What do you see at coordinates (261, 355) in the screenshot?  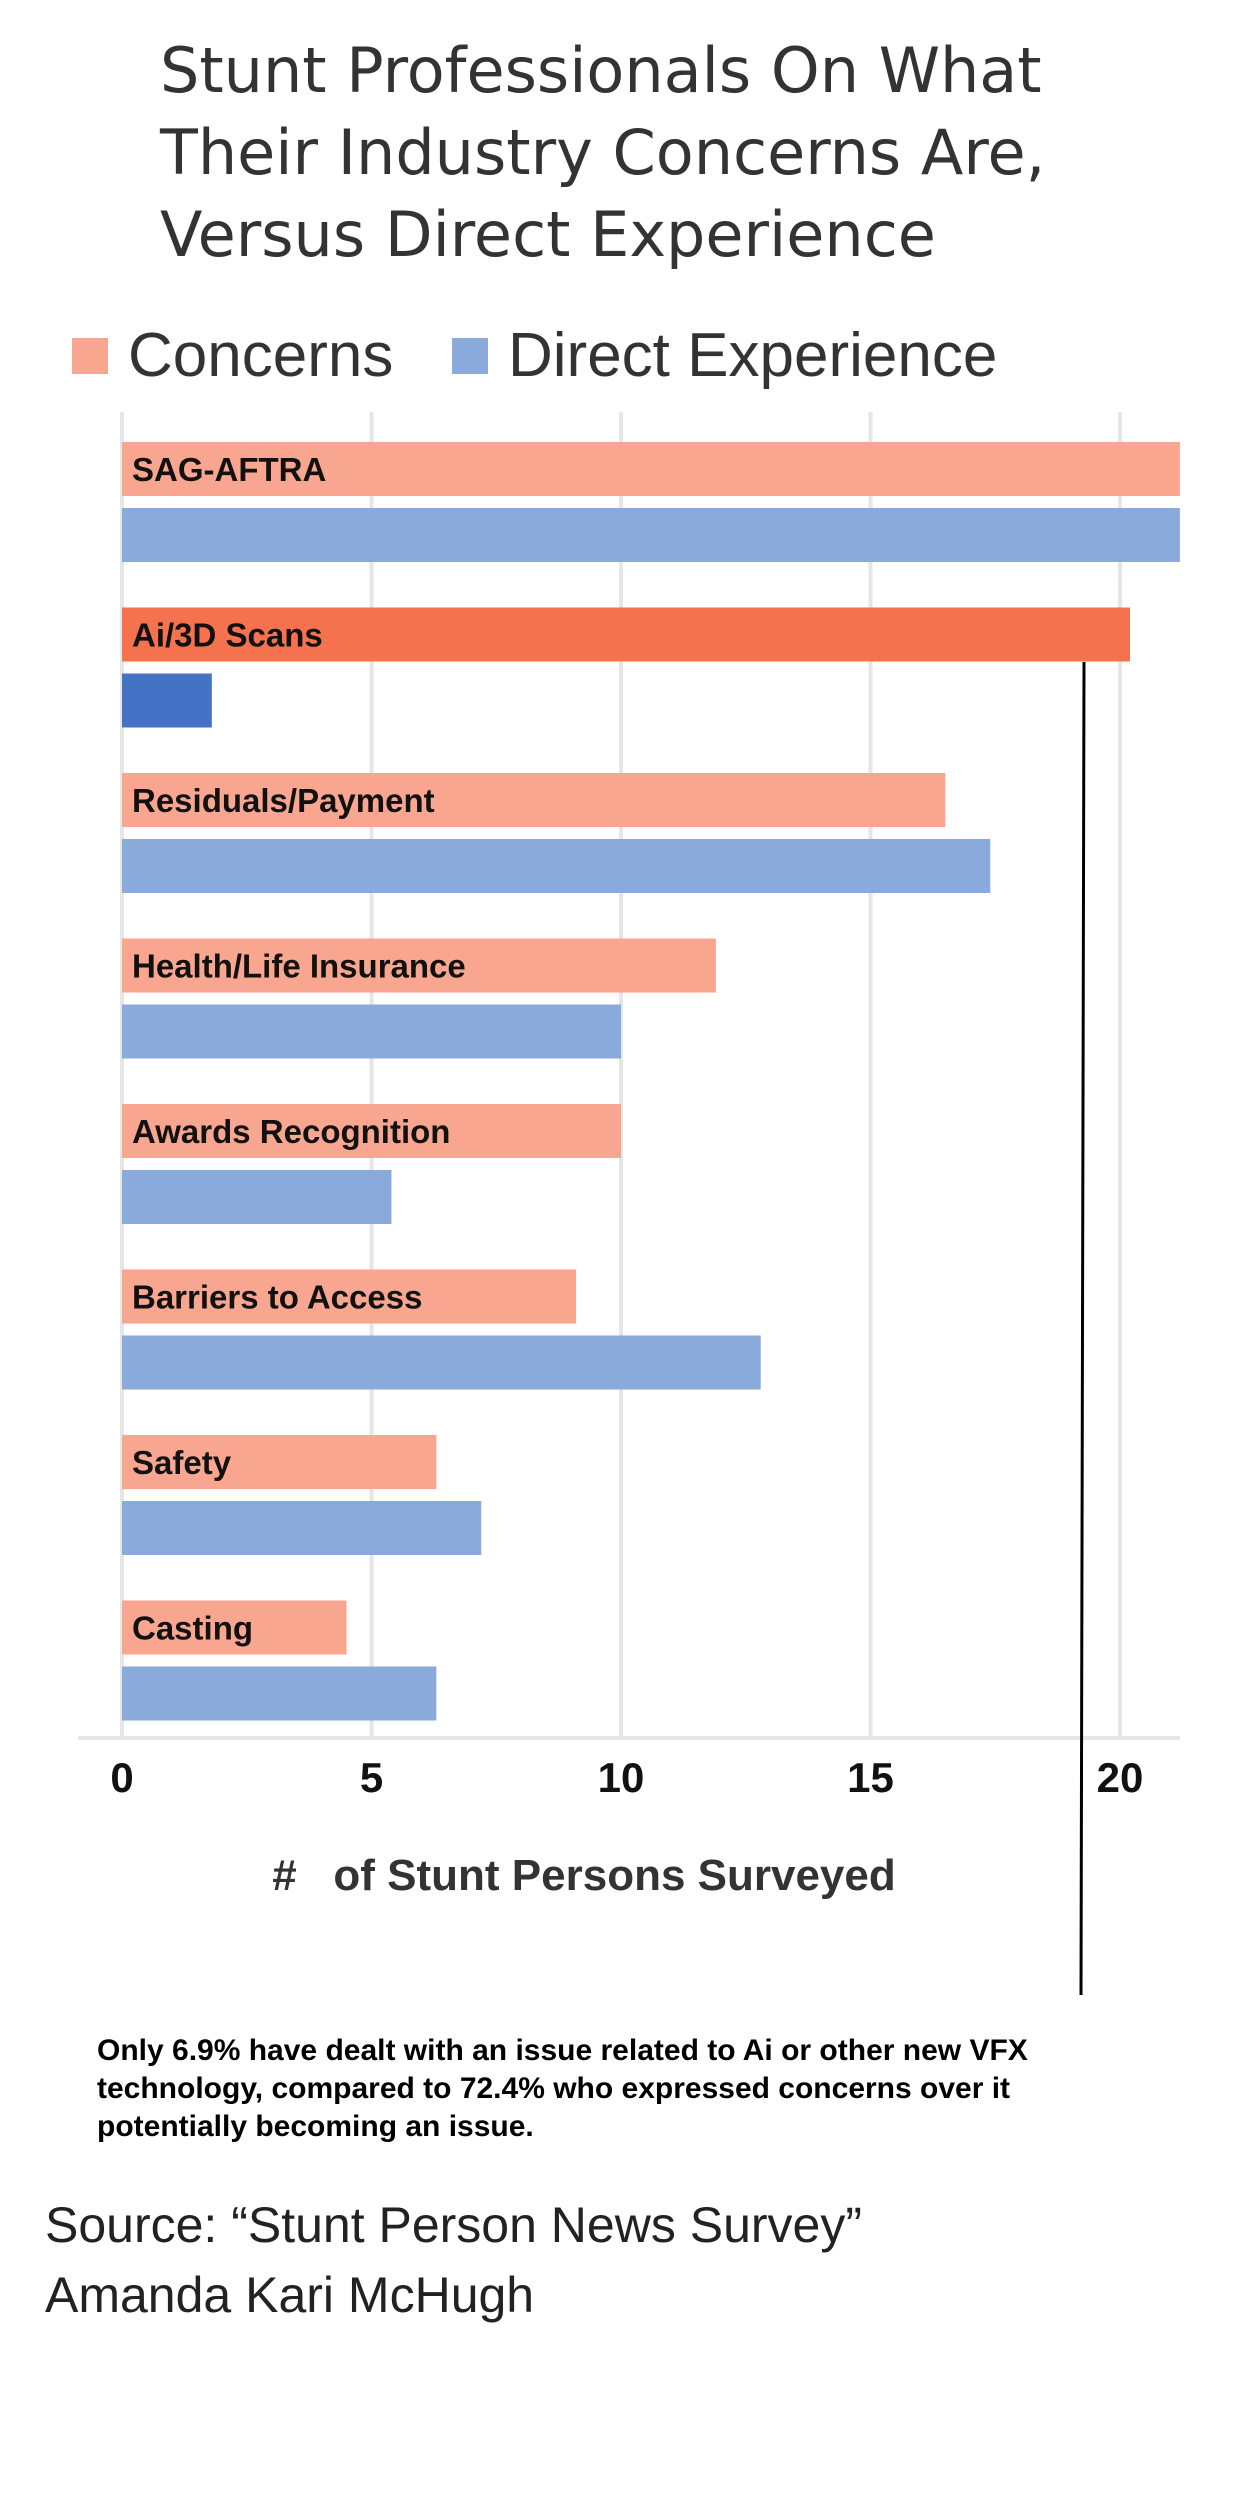 I see `legend-label-concerns: Concerns` at bounding box center [261, 355].